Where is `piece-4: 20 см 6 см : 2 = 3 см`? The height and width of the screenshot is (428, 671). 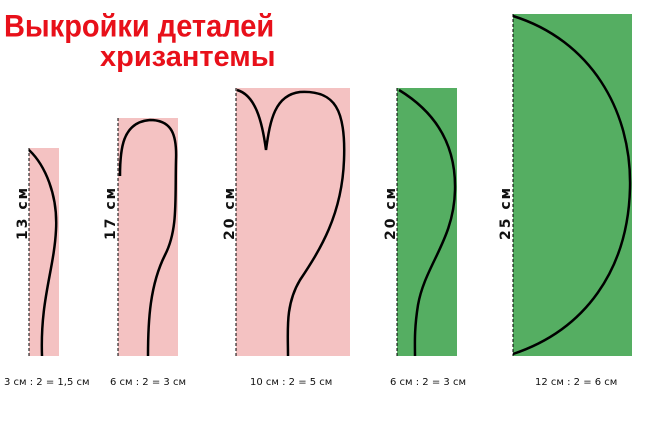
piece-4: 20 см 6 см : 2 = 3 см is located at coordinates (424, 238).